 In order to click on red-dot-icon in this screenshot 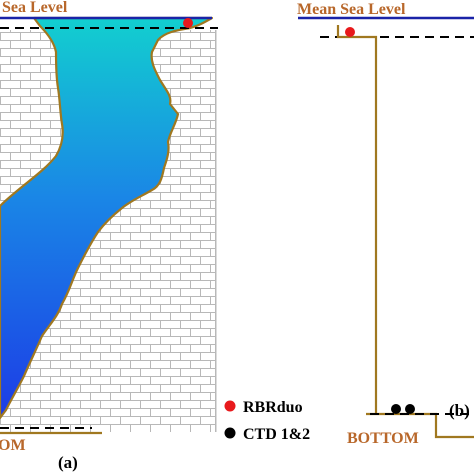, I will do `click(230, 406)`.